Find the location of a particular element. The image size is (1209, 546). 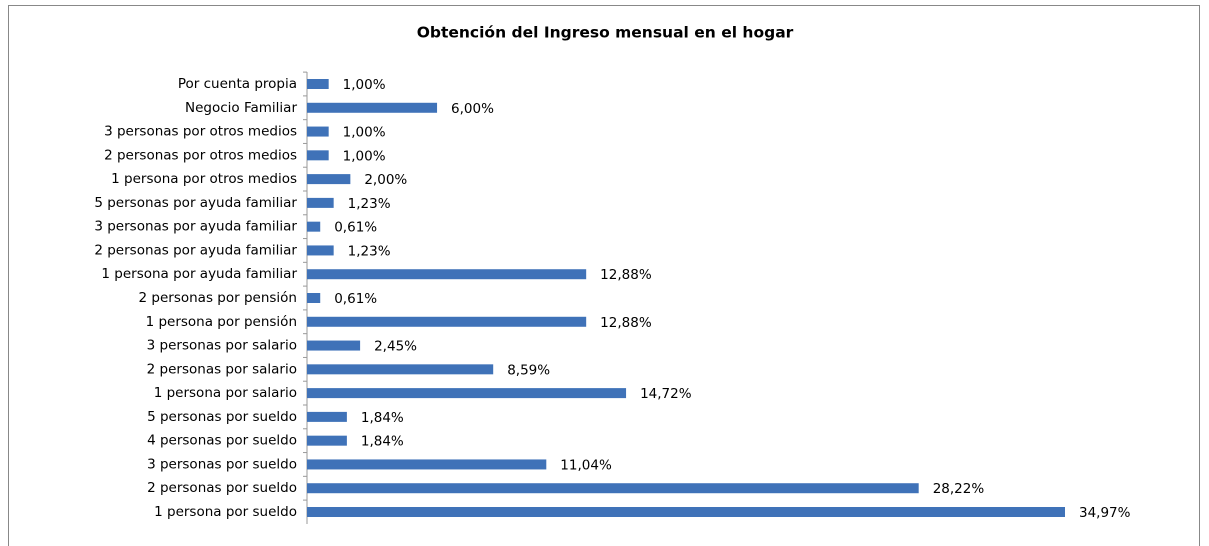

category-label: Negocio Familiar is located at coordinates (241, 108).